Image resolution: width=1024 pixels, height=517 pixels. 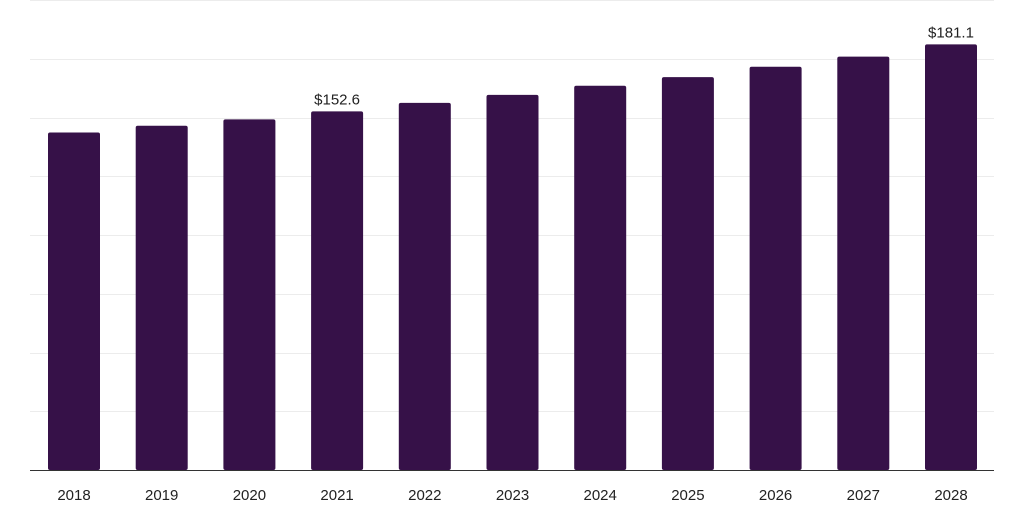 What do you see at coordinates (74, 301) in the screenshot?
I see `bar-2018` at bounding box center [74, 301].